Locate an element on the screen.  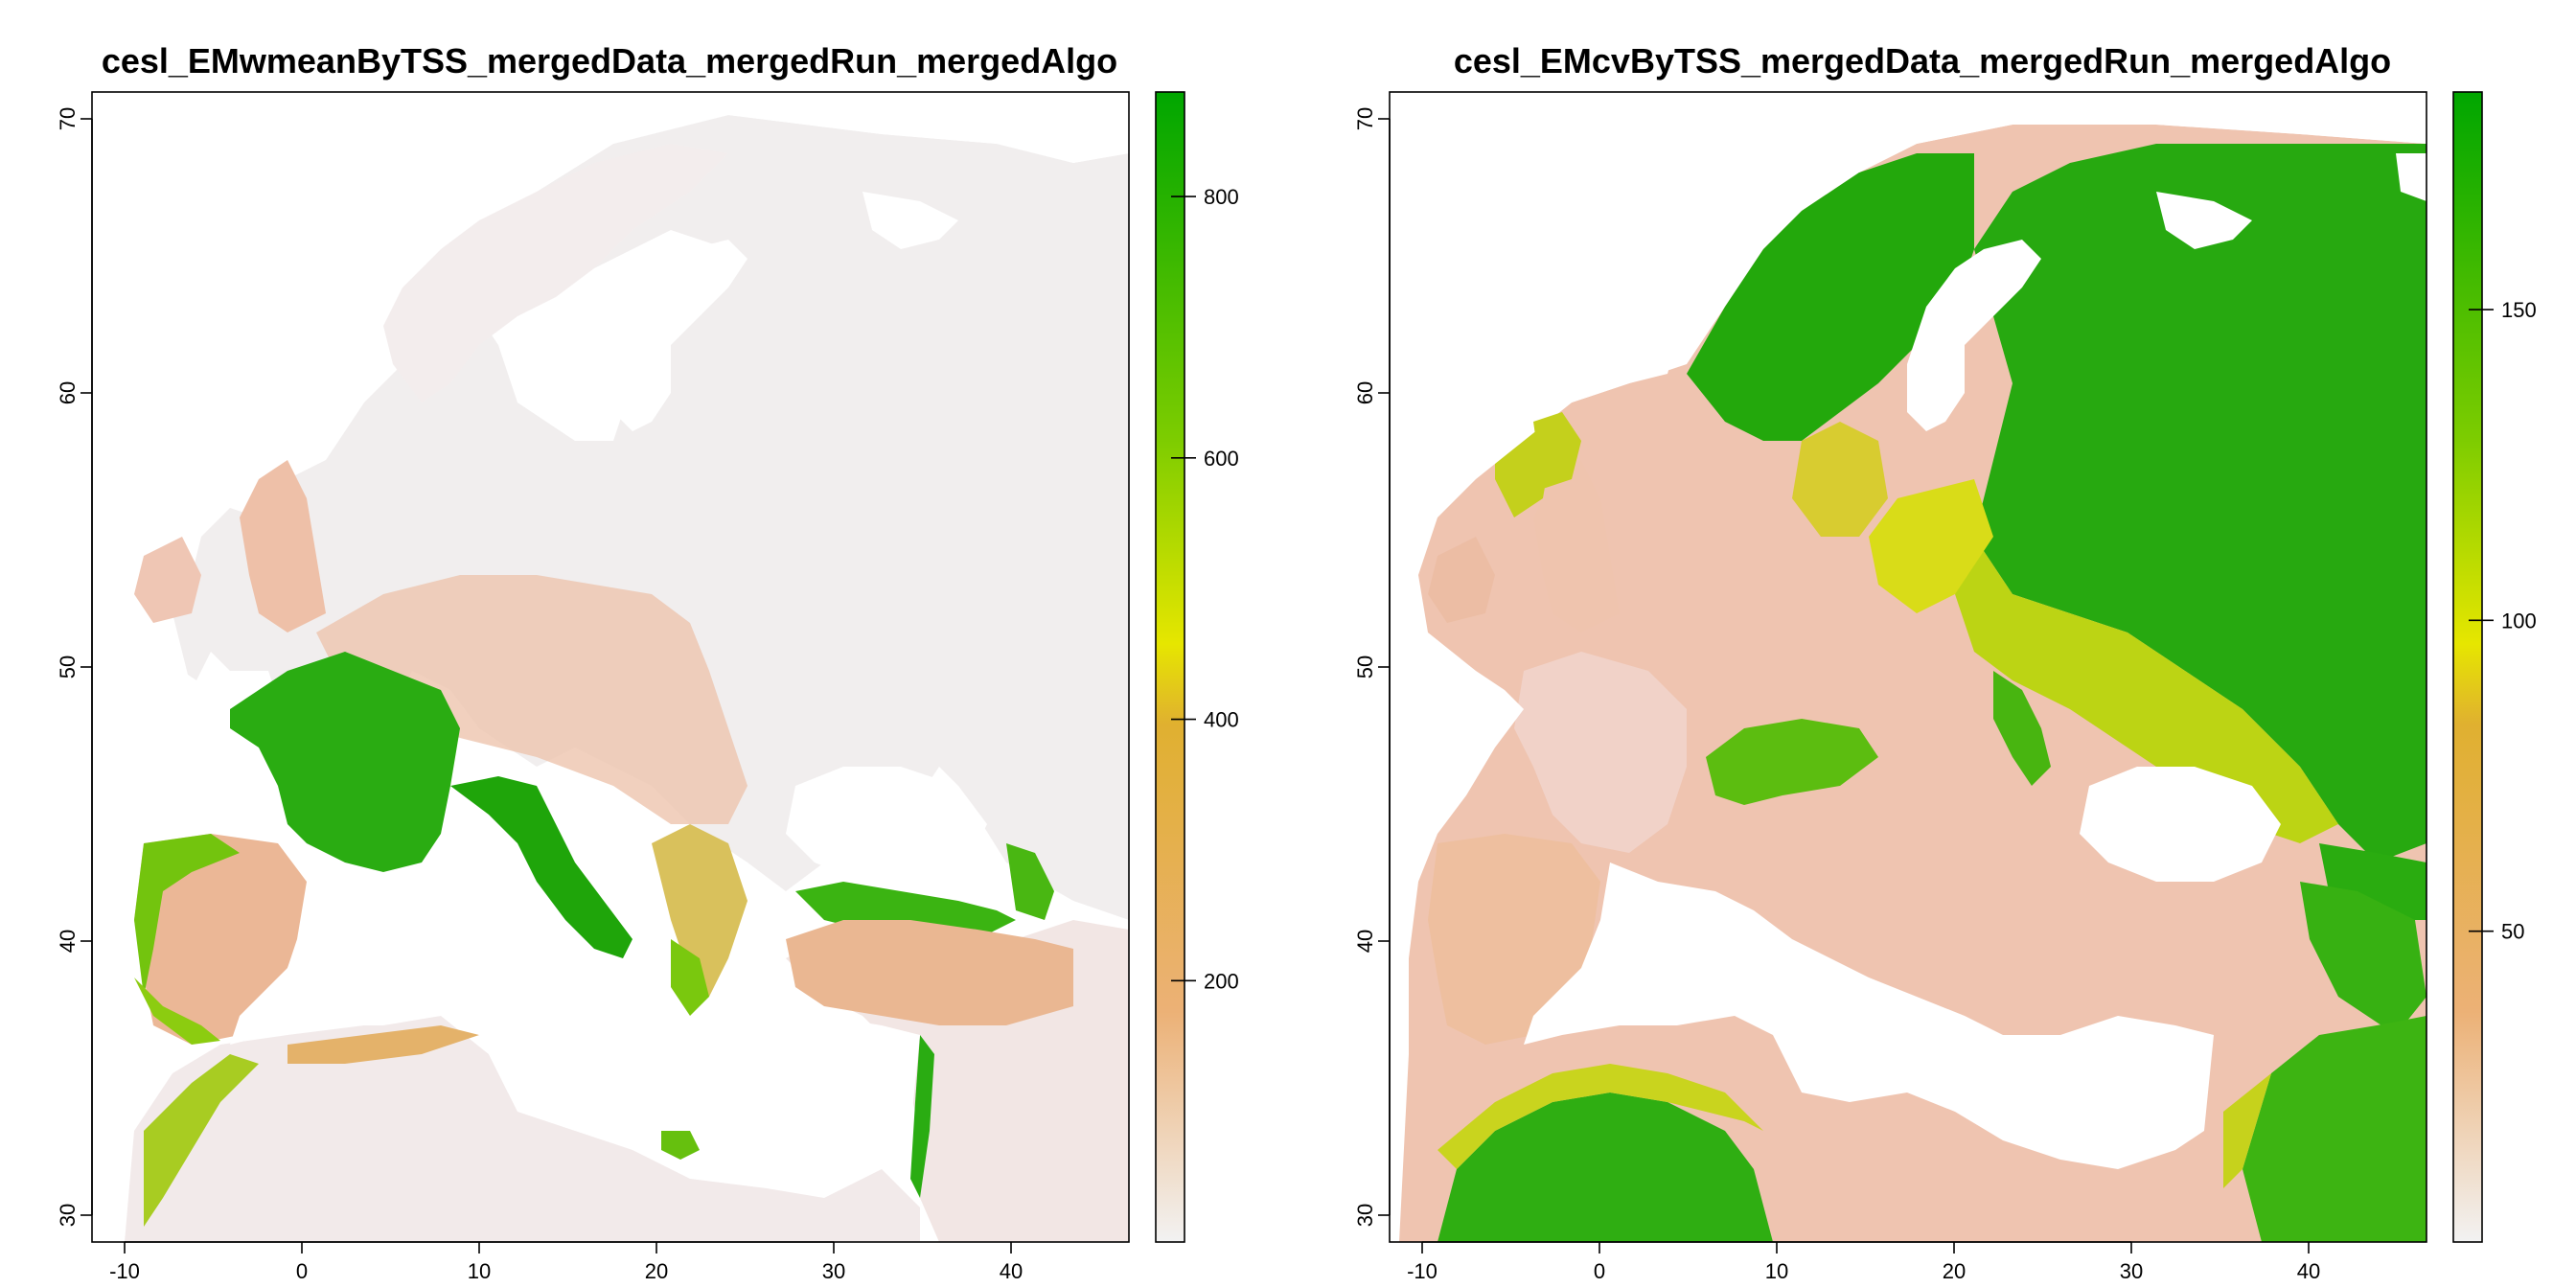
left-x-tick-label: 20 is located at coordinates (656, 1271).